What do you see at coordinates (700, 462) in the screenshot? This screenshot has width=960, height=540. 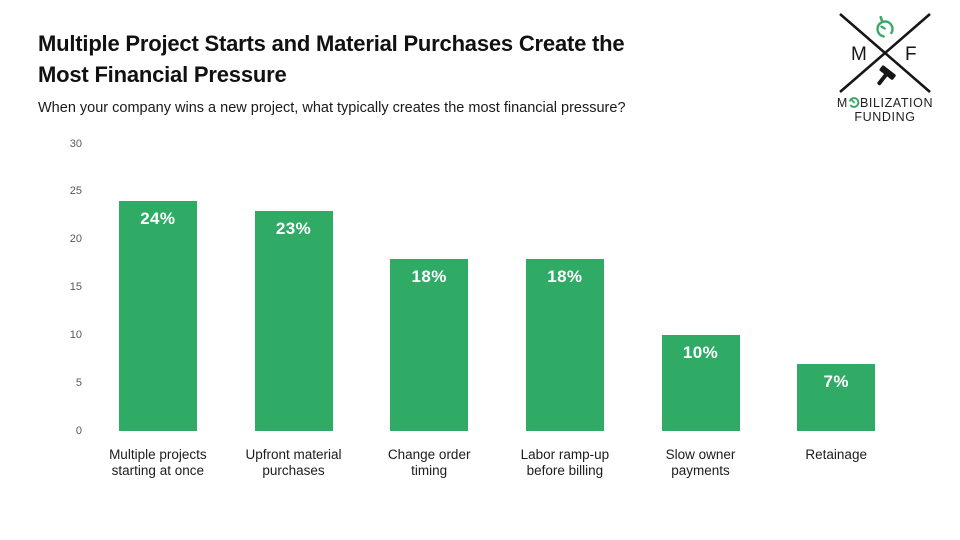 I see `category-label: Slow owner payments` at bounding box center [700, 462].